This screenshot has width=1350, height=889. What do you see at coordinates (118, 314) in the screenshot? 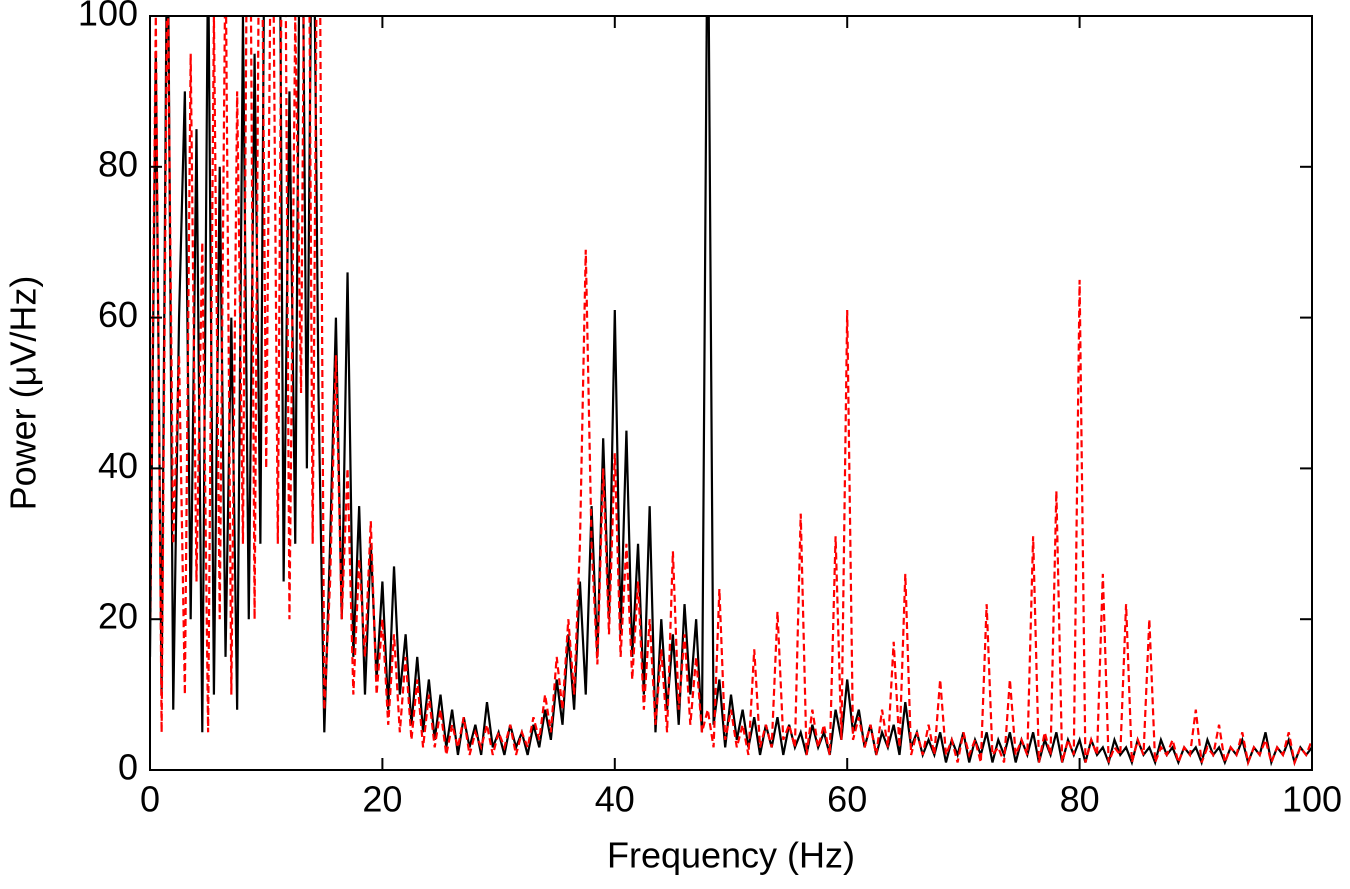
I see `y-tick-label: 60` at bounding box center [118, 314].